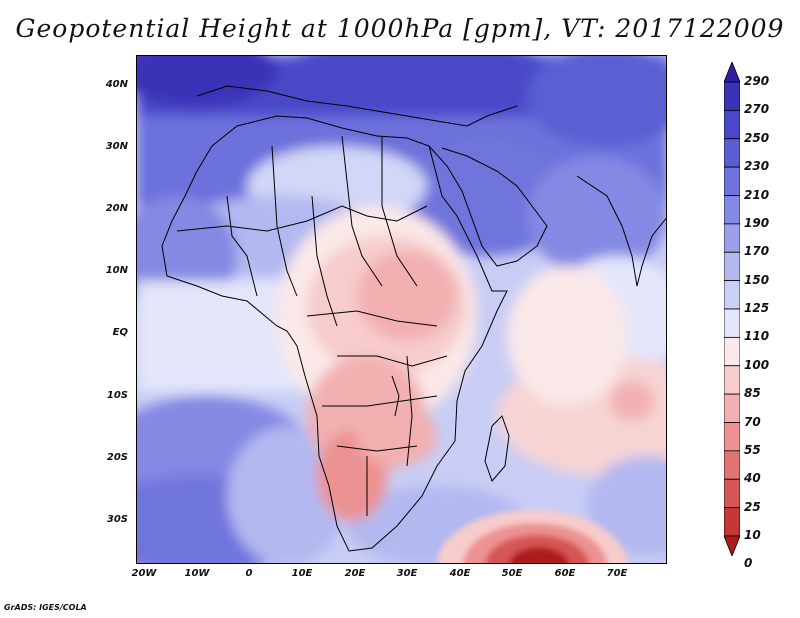  I want to click on colorbar-level-label: 290, so click(757, 81).